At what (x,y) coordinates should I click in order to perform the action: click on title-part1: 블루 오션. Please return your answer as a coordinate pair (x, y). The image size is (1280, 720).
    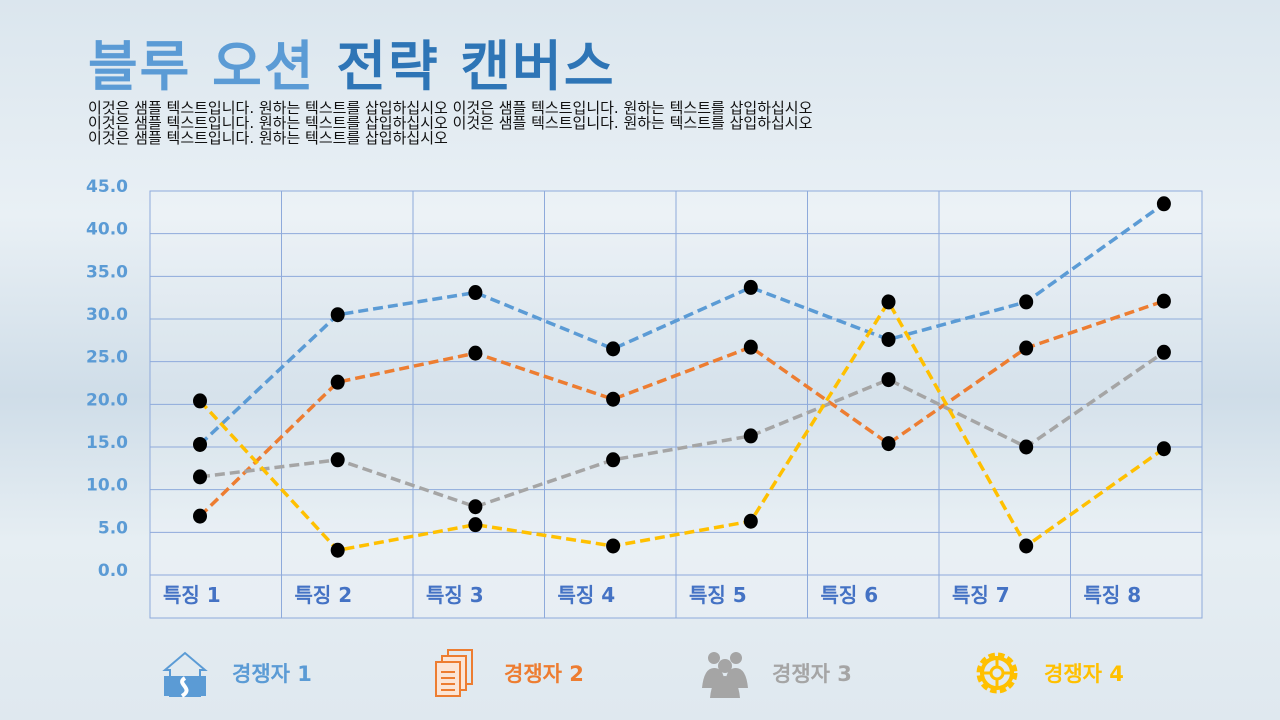
    Looking at the image, I should click on (202, 66).